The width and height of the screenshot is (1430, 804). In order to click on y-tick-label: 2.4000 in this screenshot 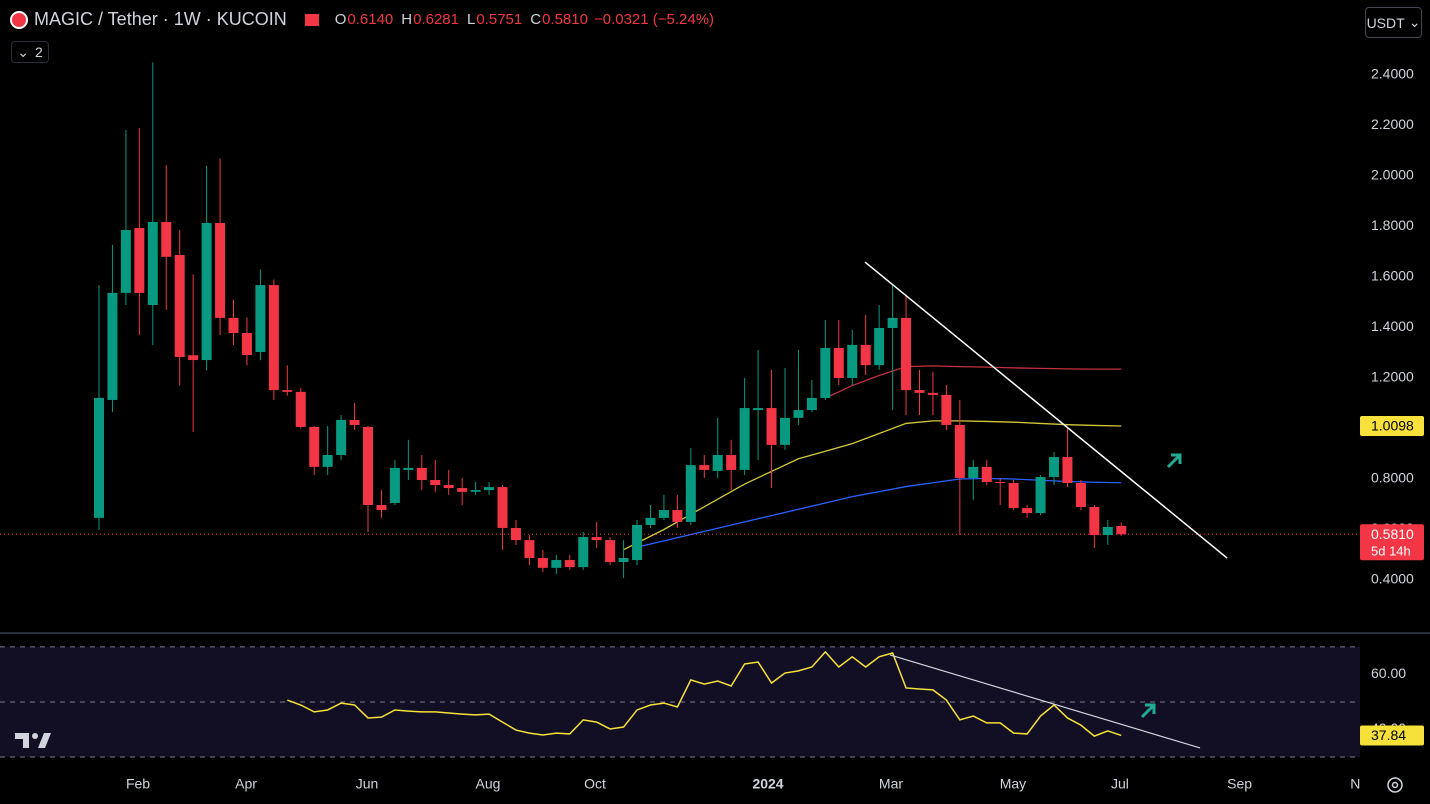, I will do `click(1392, 74)`.